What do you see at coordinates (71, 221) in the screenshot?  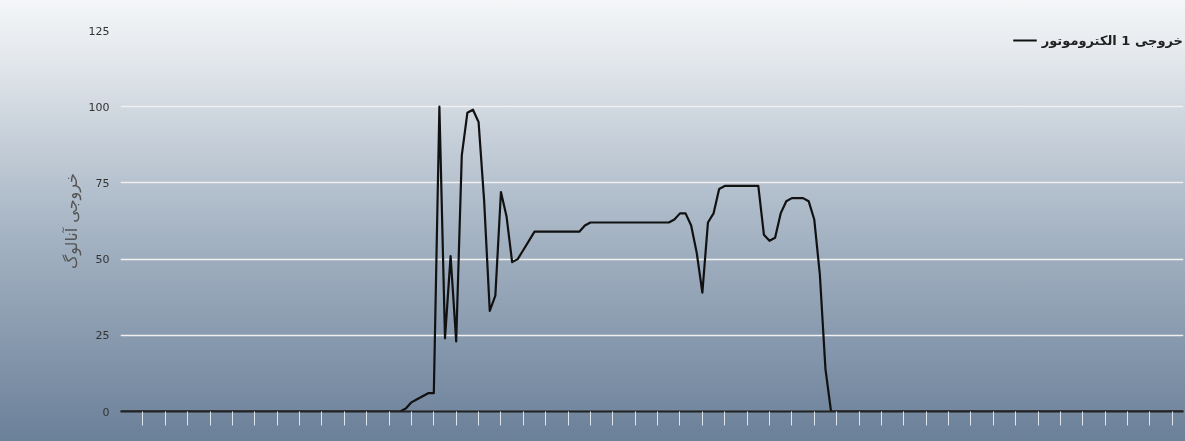 I see `y-axis-title: خروجی آنالوگ` at bounding box center [71, 221].